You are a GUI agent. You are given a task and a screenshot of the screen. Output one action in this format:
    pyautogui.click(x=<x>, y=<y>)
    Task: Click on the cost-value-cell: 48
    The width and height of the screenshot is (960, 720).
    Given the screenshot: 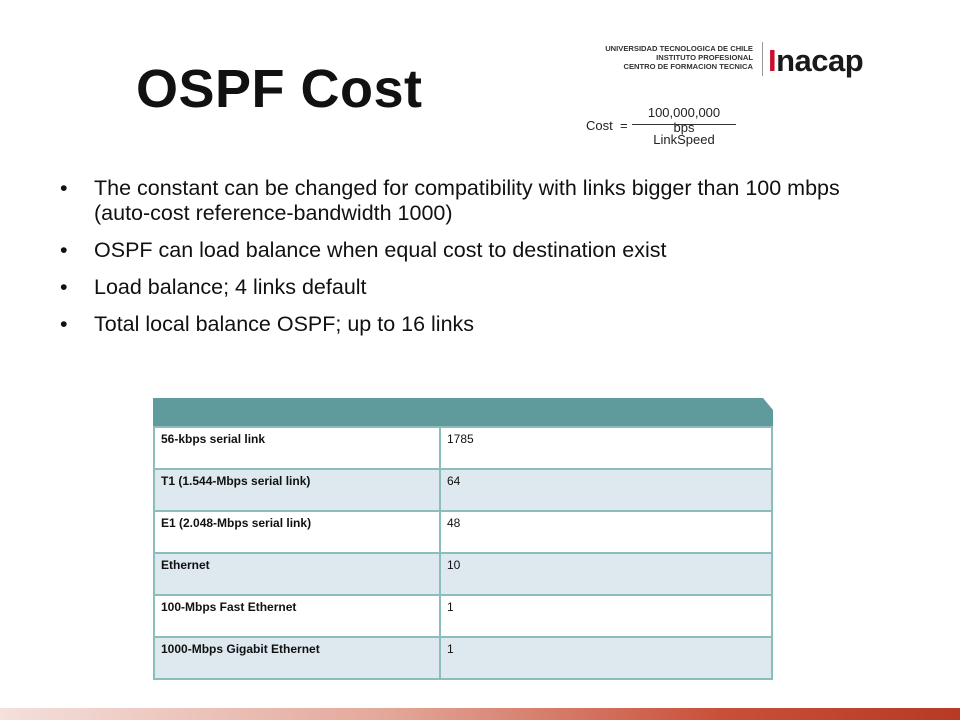 What is the action you would take?
    pyautogui.click(x=606, y=532)
    